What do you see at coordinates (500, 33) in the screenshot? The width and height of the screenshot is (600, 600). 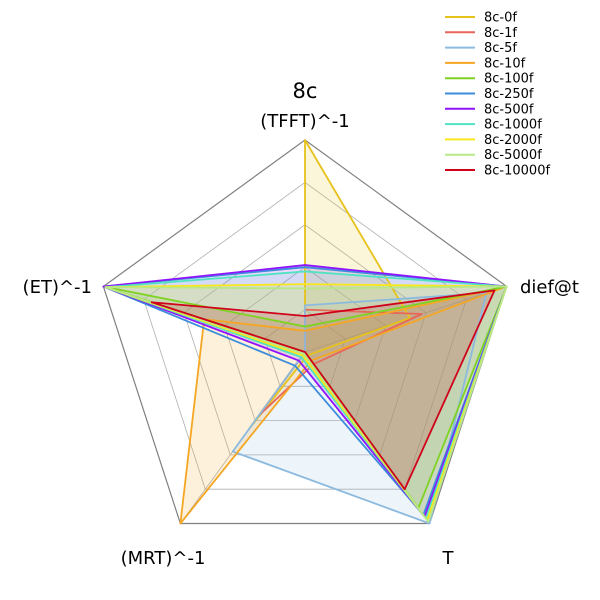 I see `legend-entry: 8c-1f` at bounding box center [500, 33].